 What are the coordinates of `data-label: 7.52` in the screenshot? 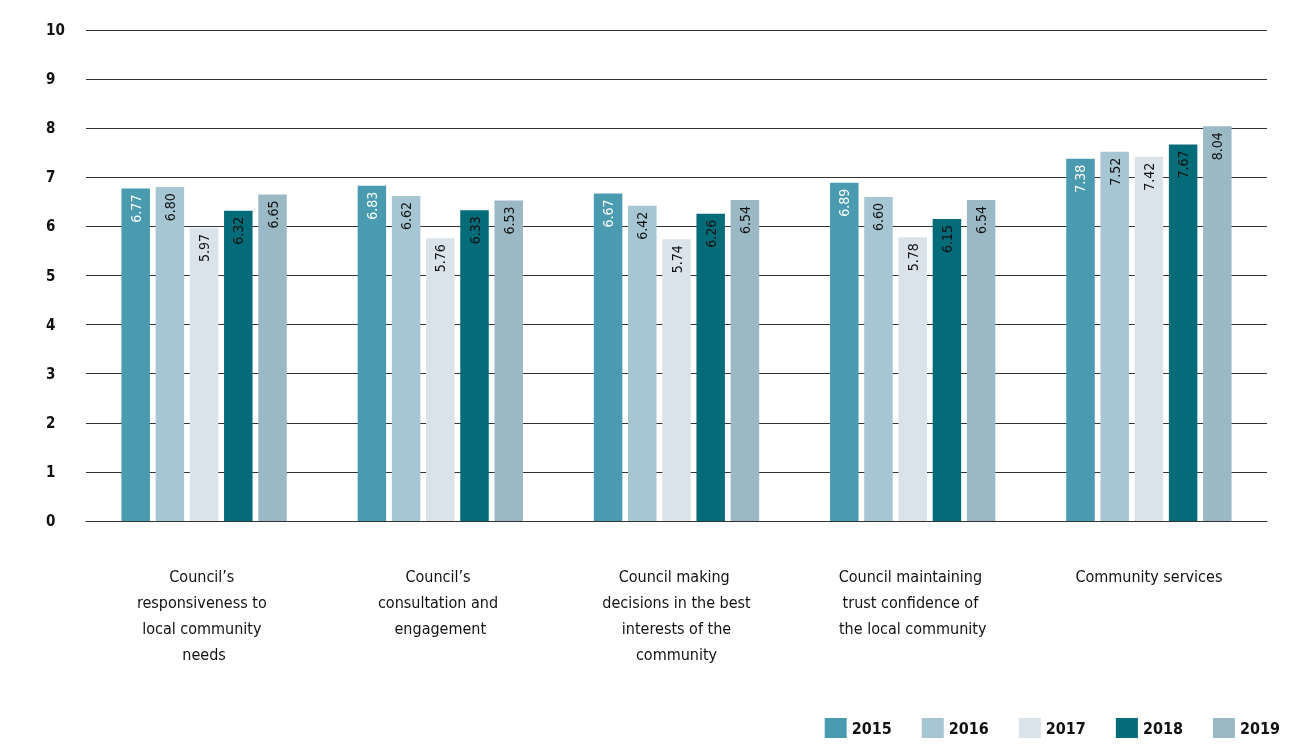 It's located at (1114, 171).